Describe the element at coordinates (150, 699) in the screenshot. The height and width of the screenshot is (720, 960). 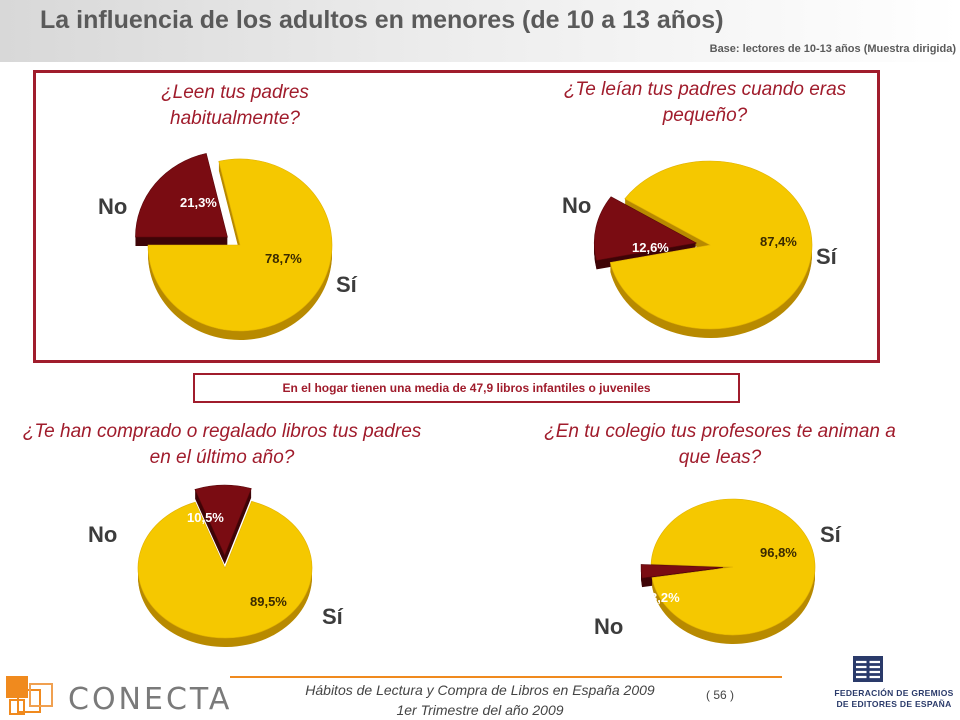
I see `conecta-wordmark: CONECTA` at that location.